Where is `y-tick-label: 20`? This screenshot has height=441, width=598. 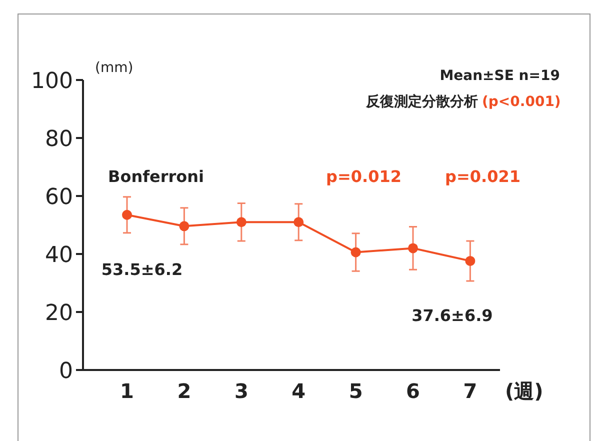 y-tick-label: 20 is located at coordinates (59, 313).